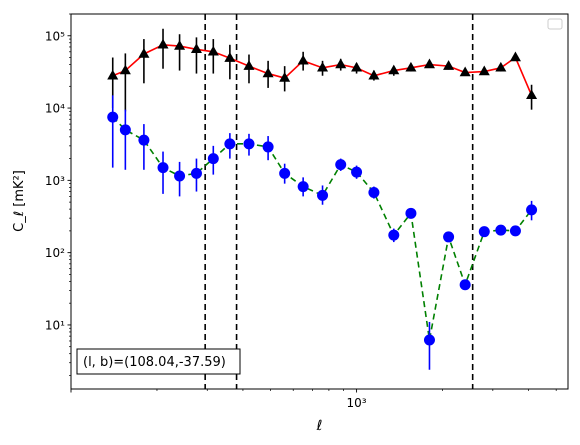  What do you see at coordinates (55, 181) in the screenshot?
I see `y-tick-label: 10³` at bounding box center [55, 181].